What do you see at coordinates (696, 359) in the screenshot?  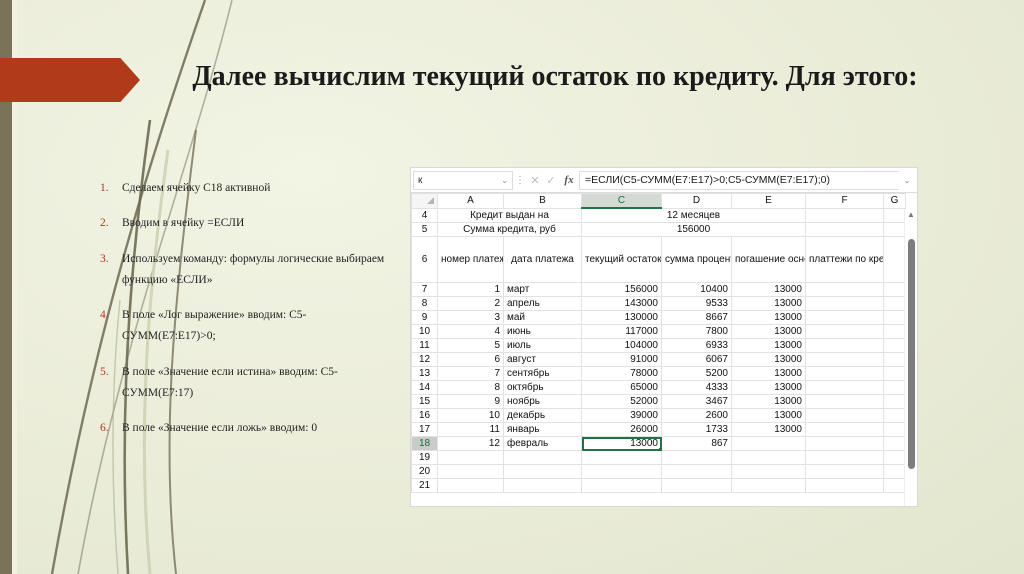 I see `cell-d12: 6067` at bounding box center [696, 359].